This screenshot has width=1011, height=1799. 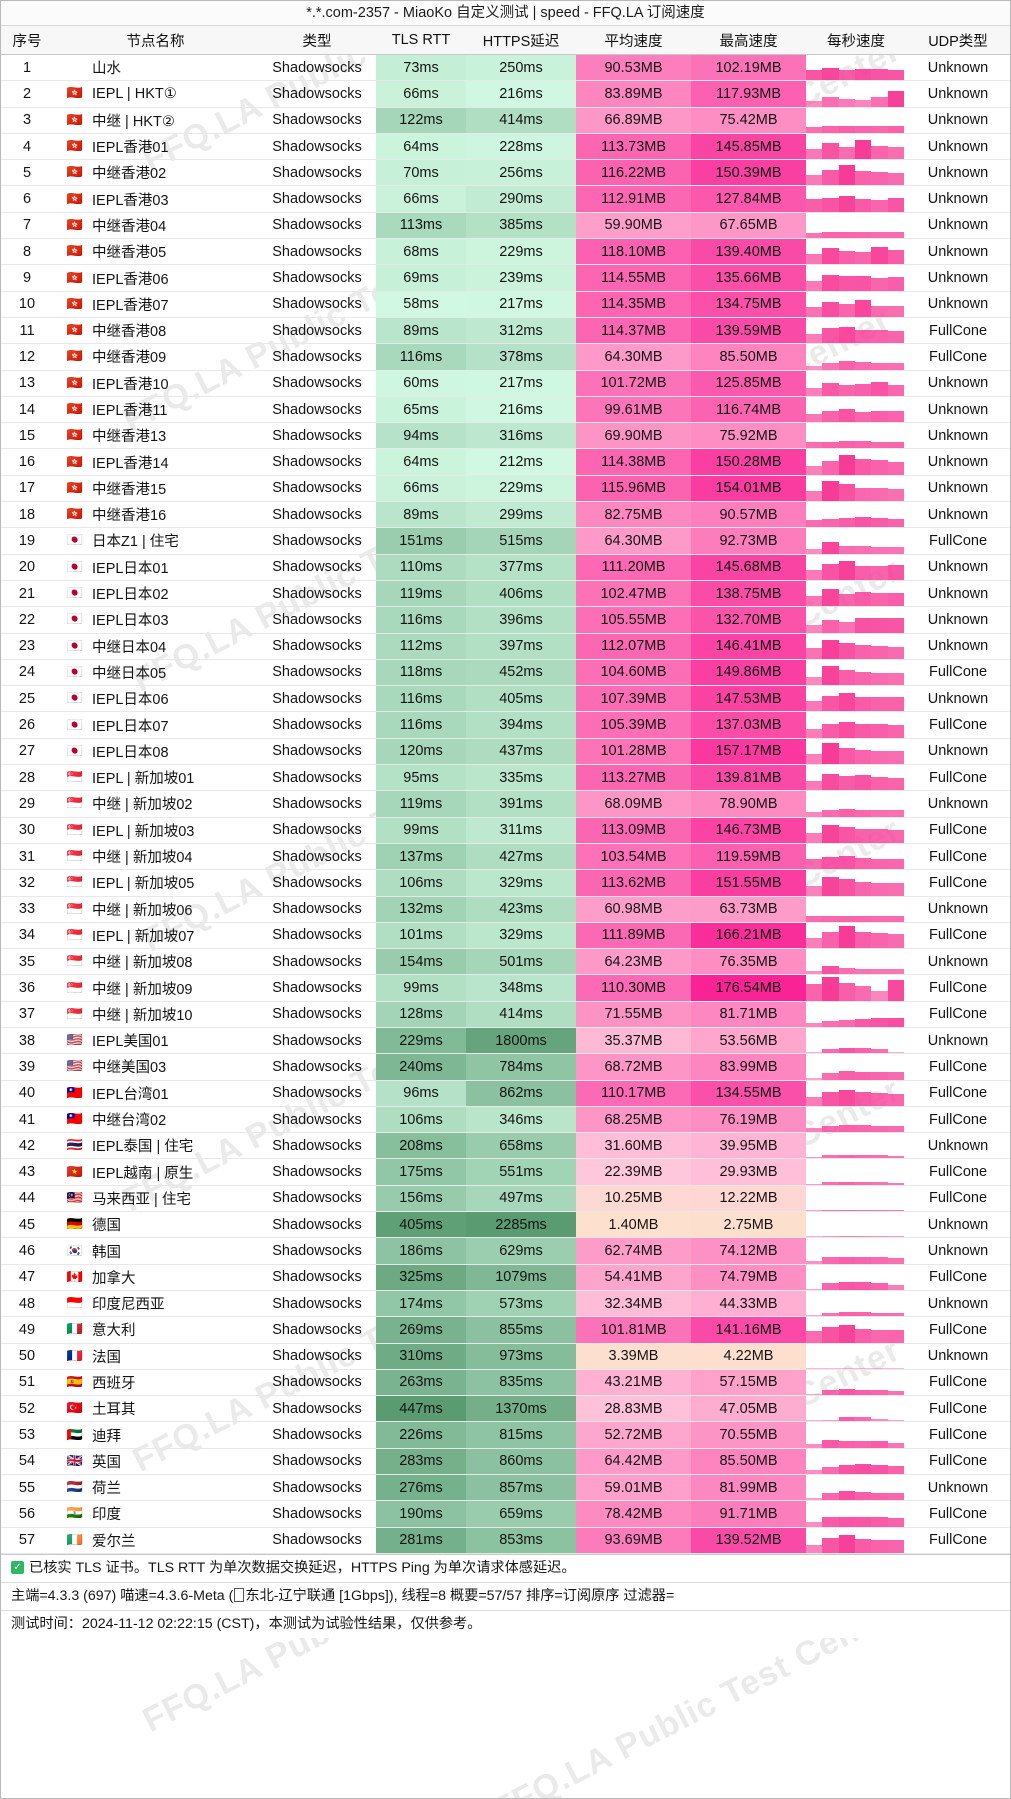 I want to click on cell-node-name: 🇮🇳 印度, so click(x=155, y=1514).